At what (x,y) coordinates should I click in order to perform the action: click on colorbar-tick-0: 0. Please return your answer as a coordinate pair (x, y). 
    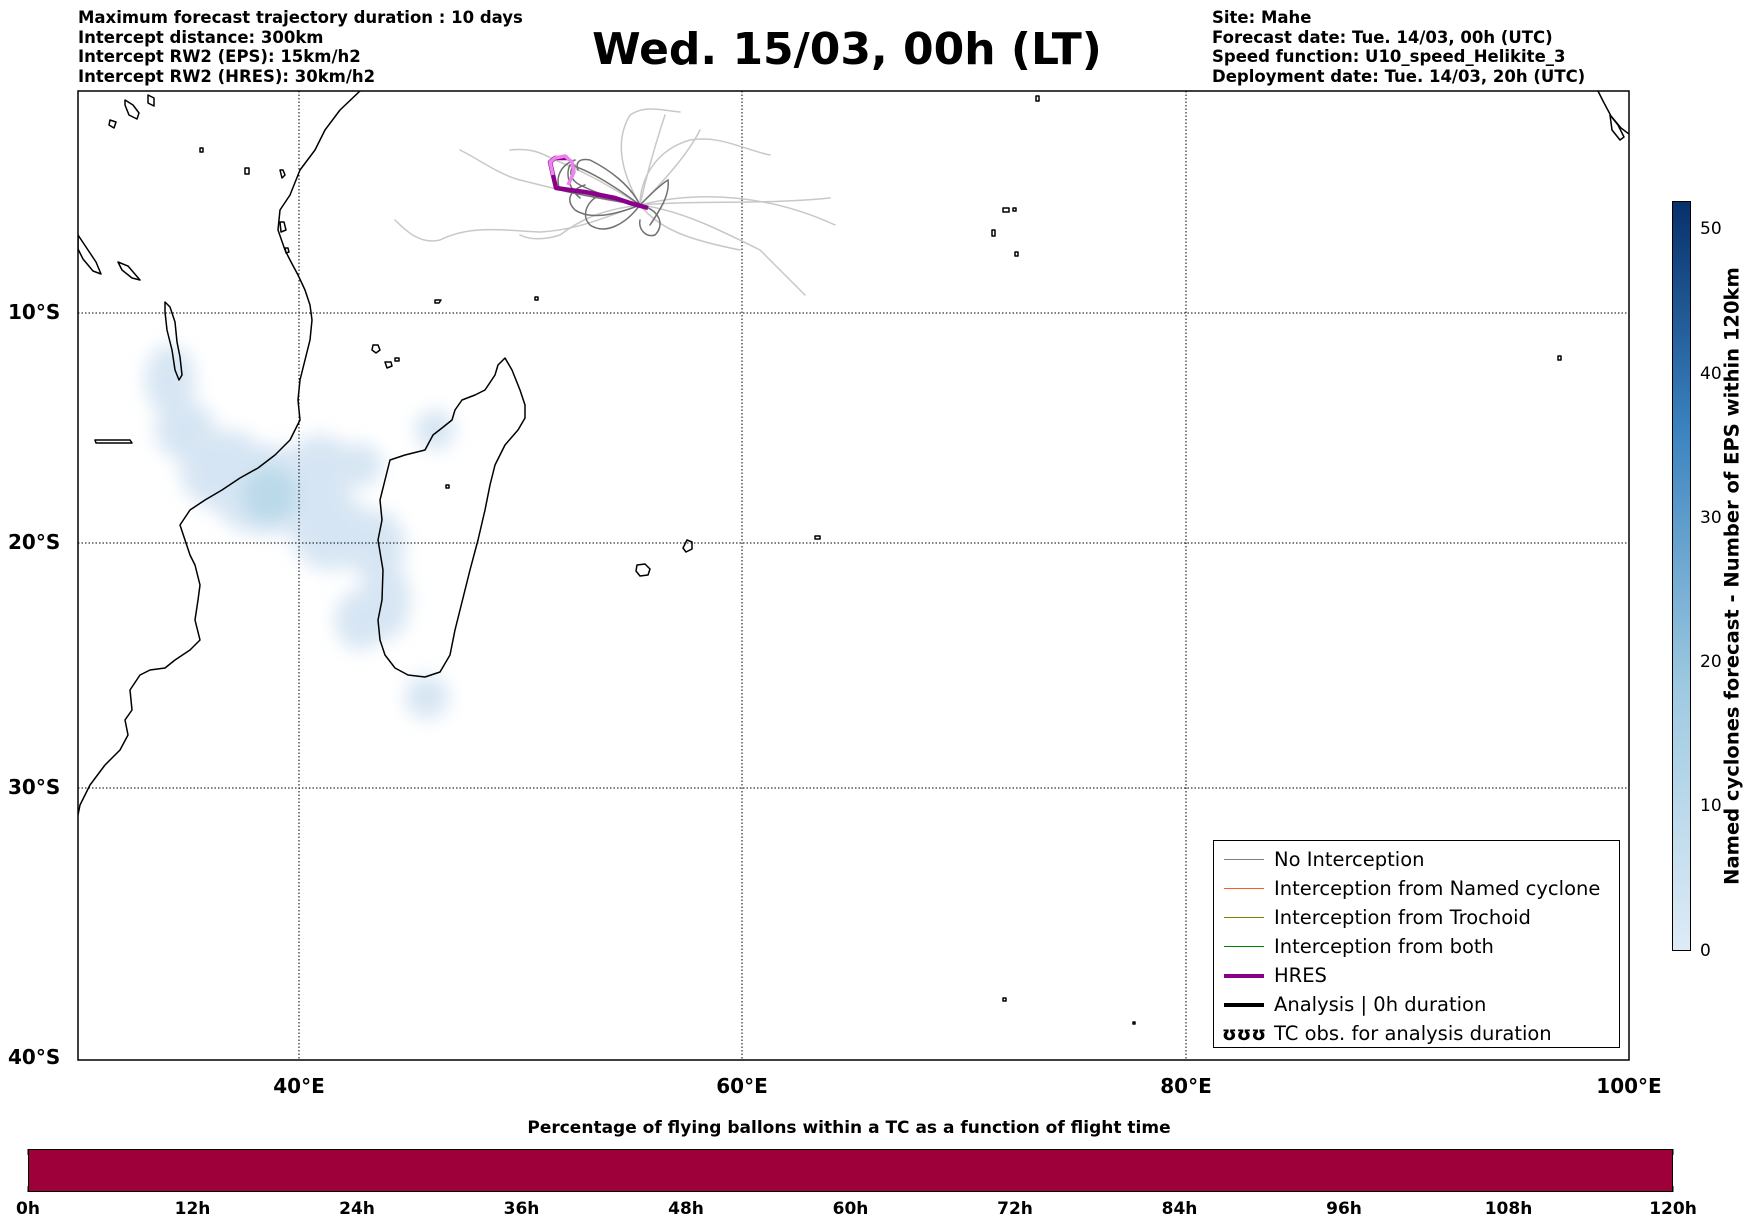
    Looking at the image, I should click on (1705, 951).